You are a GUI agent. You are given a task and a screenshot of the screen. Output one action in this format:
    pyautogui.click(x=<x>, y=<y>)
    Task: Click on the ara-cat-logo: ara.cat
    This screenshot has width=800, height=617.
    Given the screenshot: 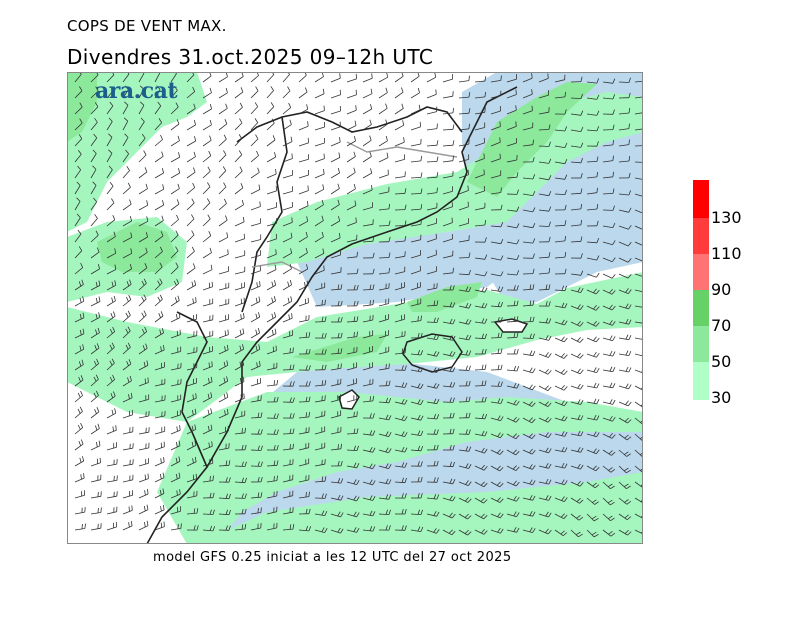 What is the action you would take?
    pyautogui.click(x=136, y=91)
    